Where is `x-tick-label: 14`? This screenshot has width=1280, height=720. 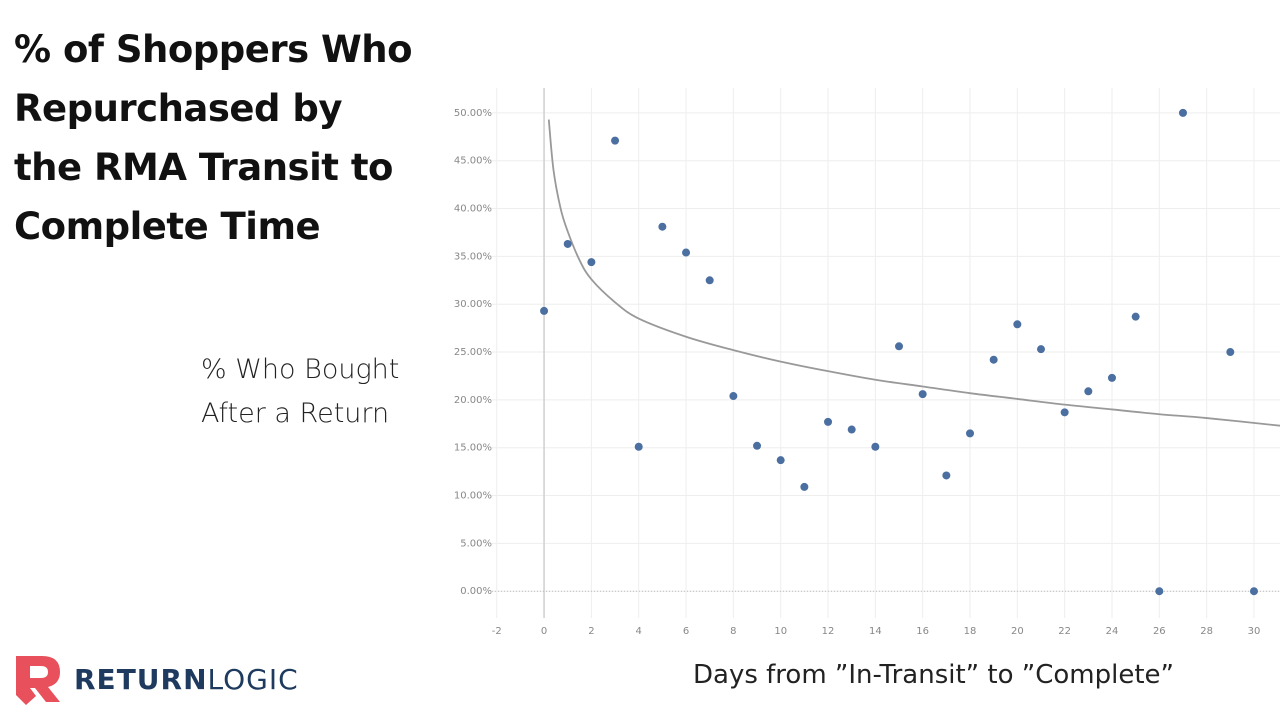 x-tick-label: 14 is located at coordinates (875, 631).